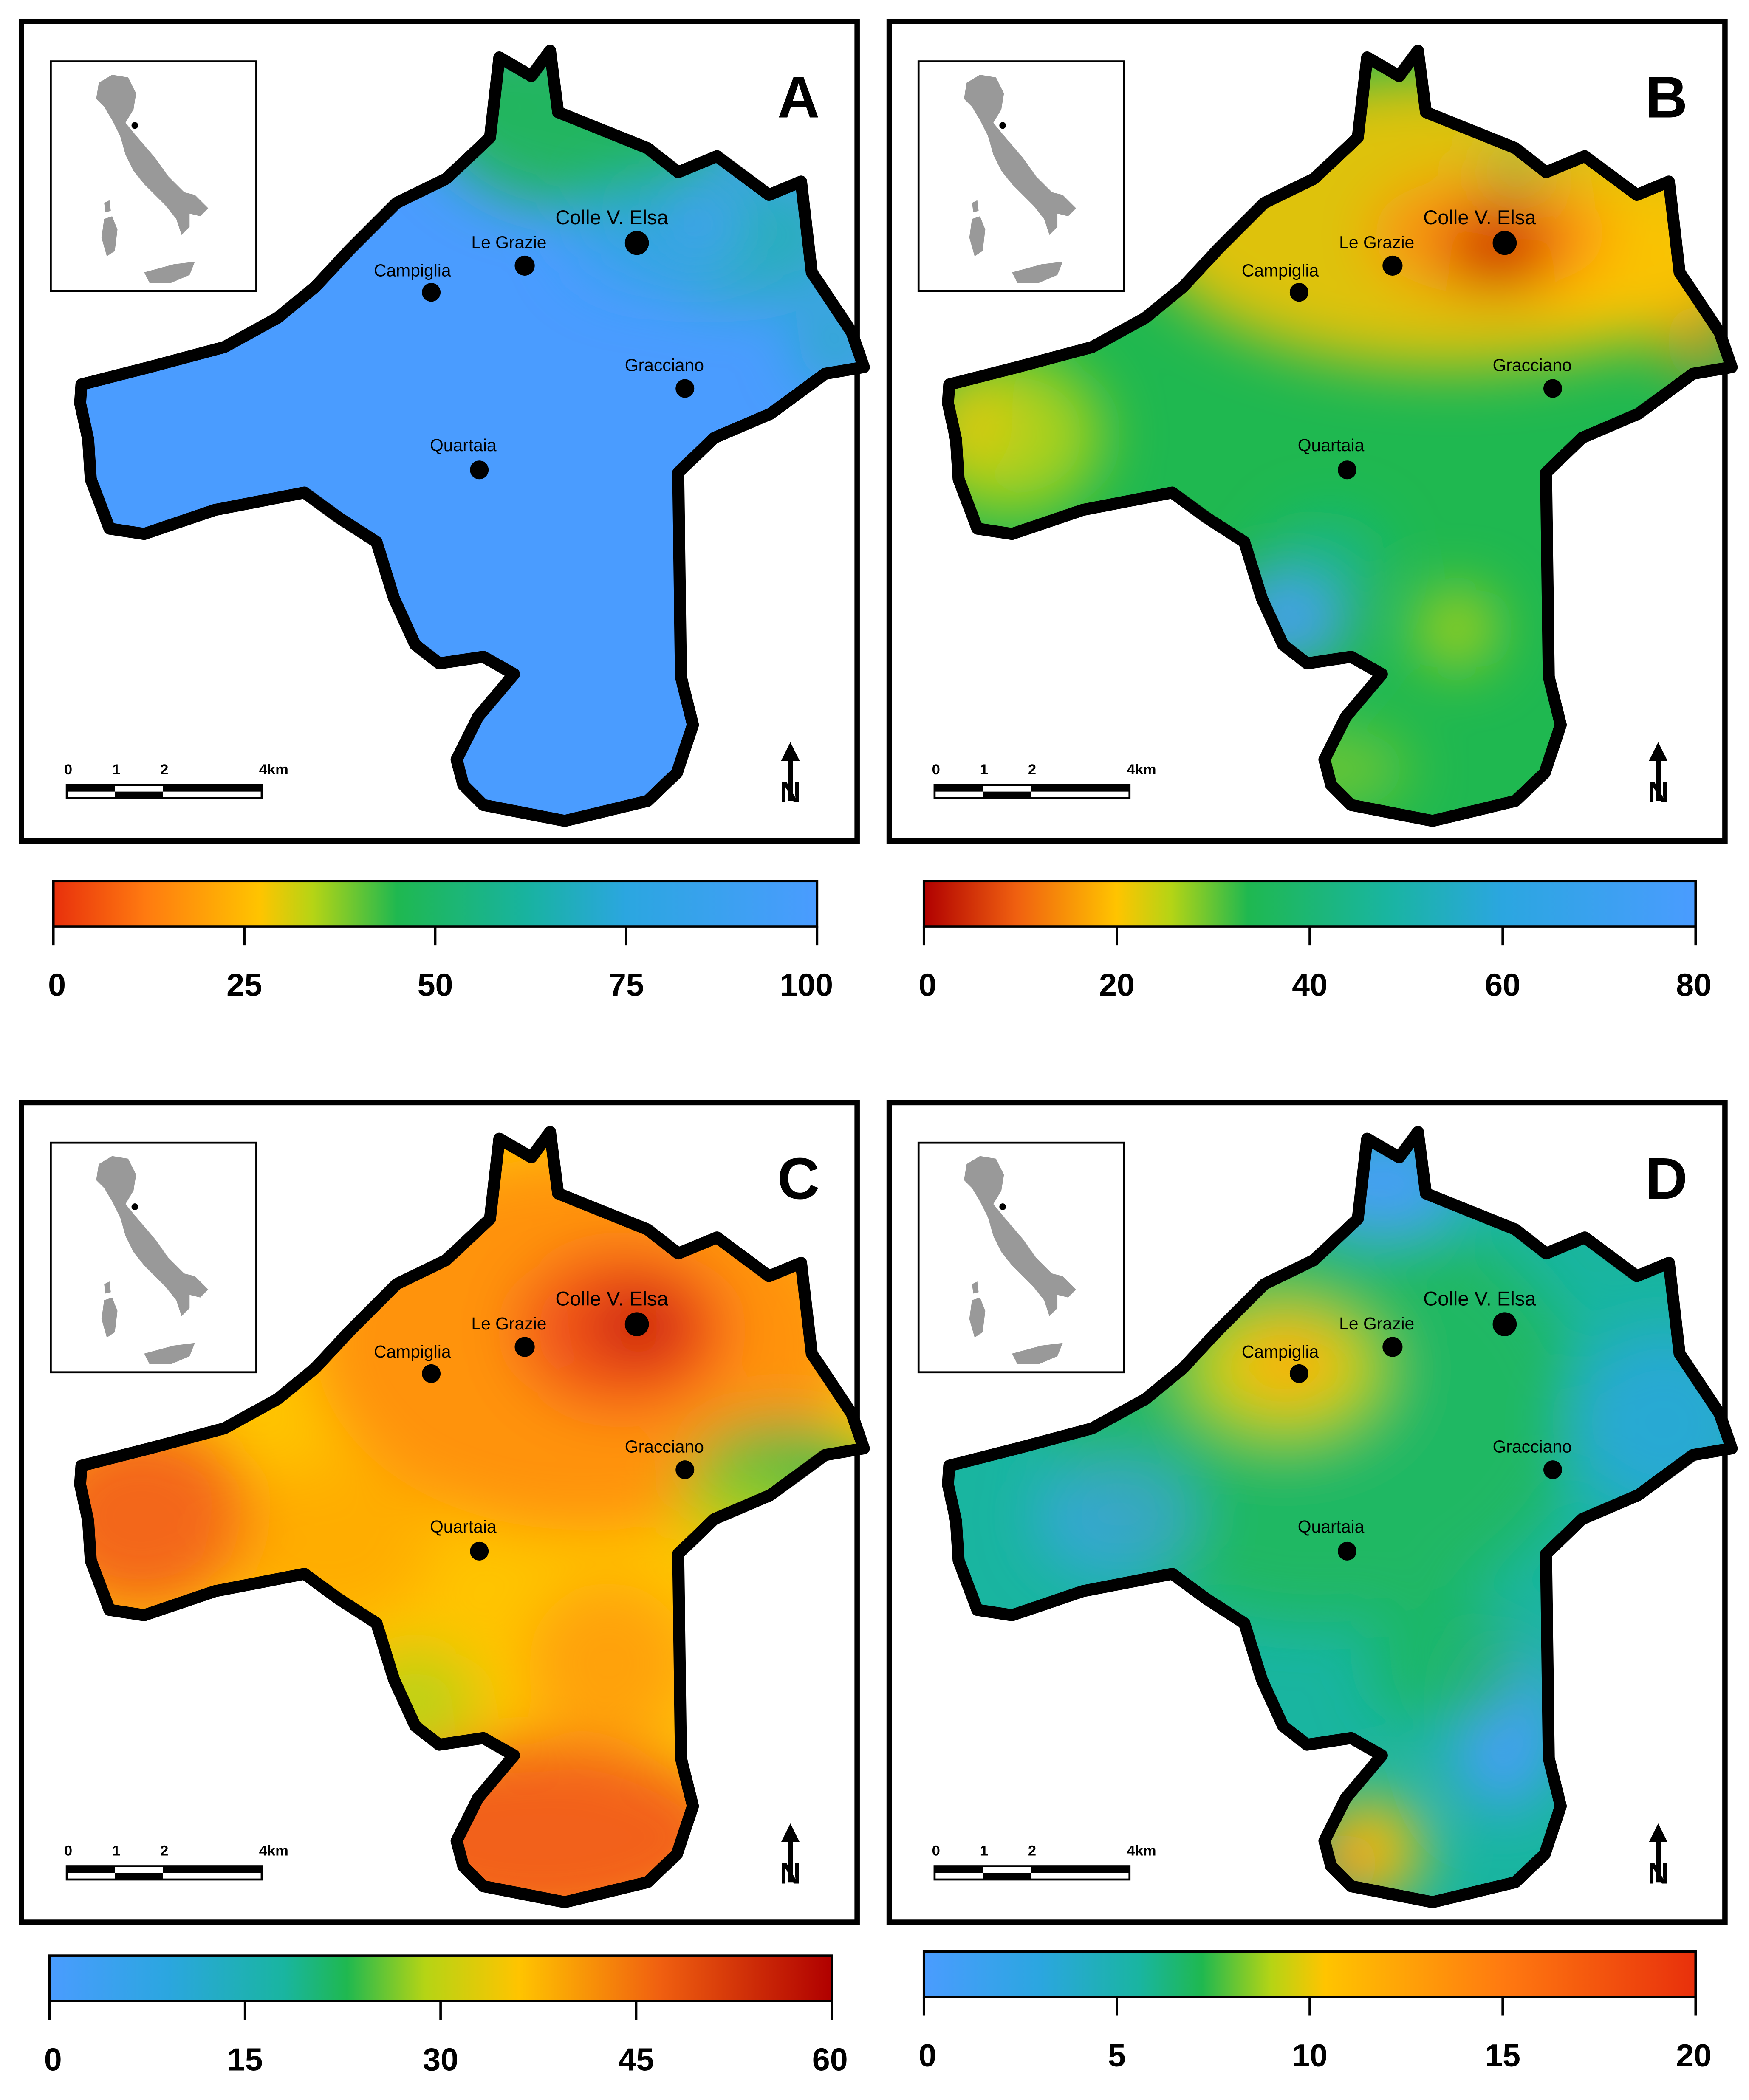 The image size is (1749, 2100). What do you see at coordinates (1666, 1178) in the screenshot?
I see `panel-letter: D` at bounding box center [1666, 1178].